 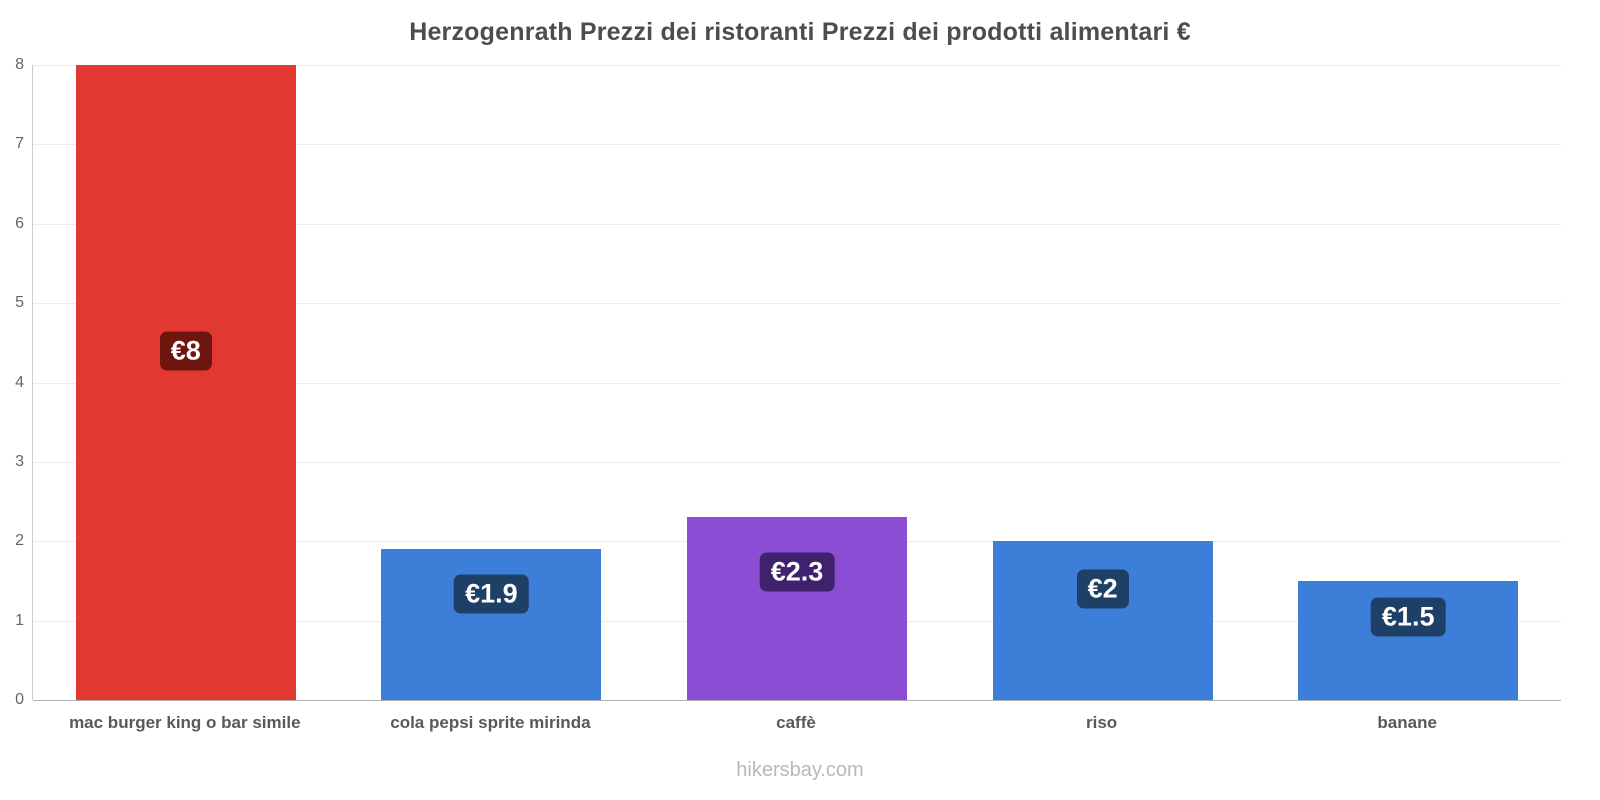 I want to click on x-axis-line, so click(x=797, y=700).